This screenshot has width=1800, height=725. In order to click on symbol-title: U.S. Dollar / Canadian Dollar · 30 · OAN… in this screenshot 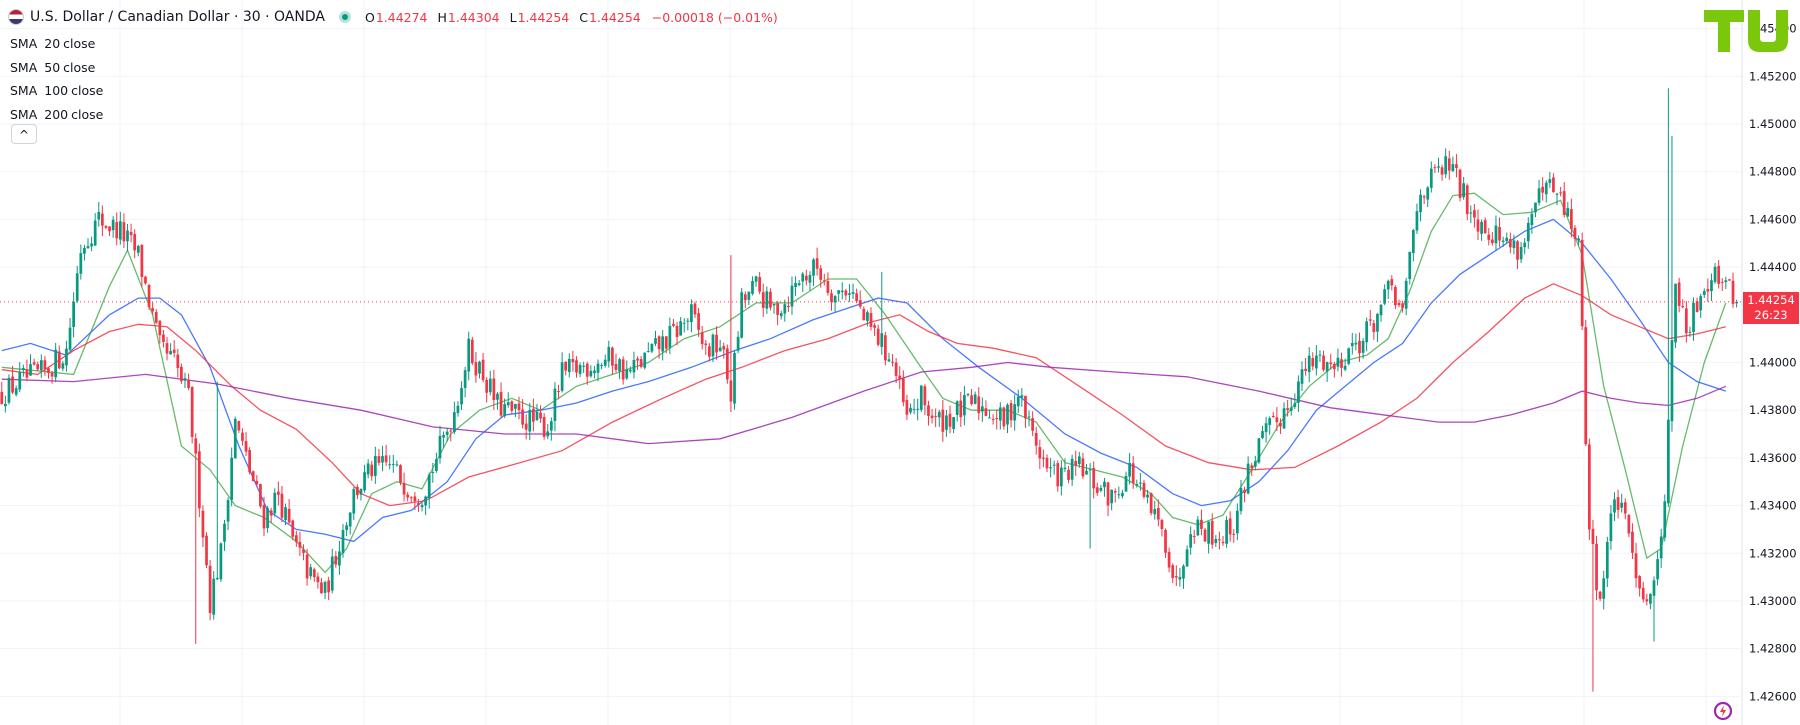, I will do `click(177, 17)`.